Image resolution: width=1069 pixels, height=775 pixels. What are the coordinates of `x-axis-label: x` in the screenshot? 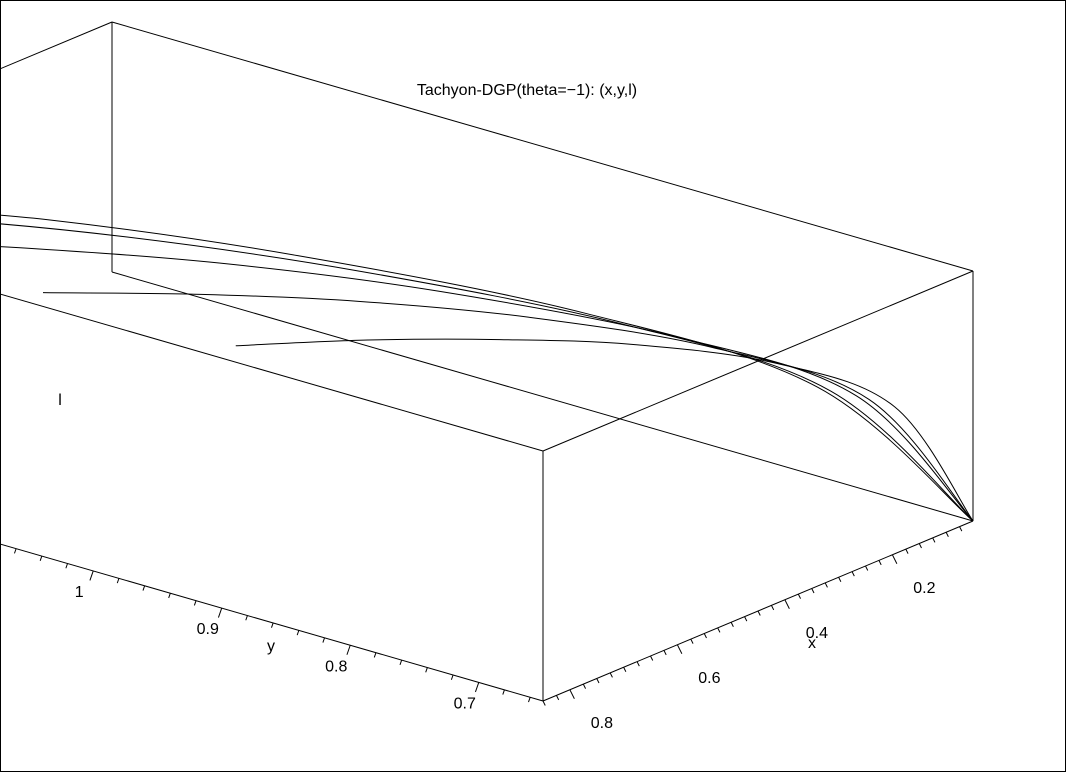 It's located at (812, 643).